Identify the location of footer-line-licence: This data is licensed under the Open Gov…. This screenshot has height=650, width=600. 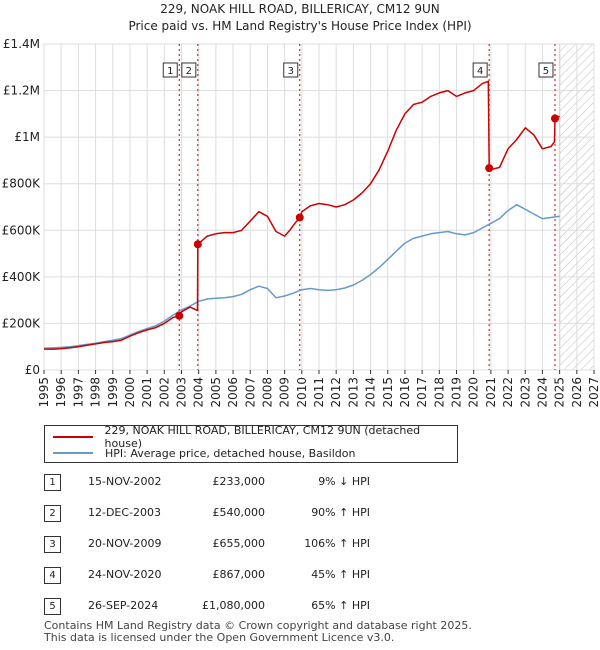
(219, 637).